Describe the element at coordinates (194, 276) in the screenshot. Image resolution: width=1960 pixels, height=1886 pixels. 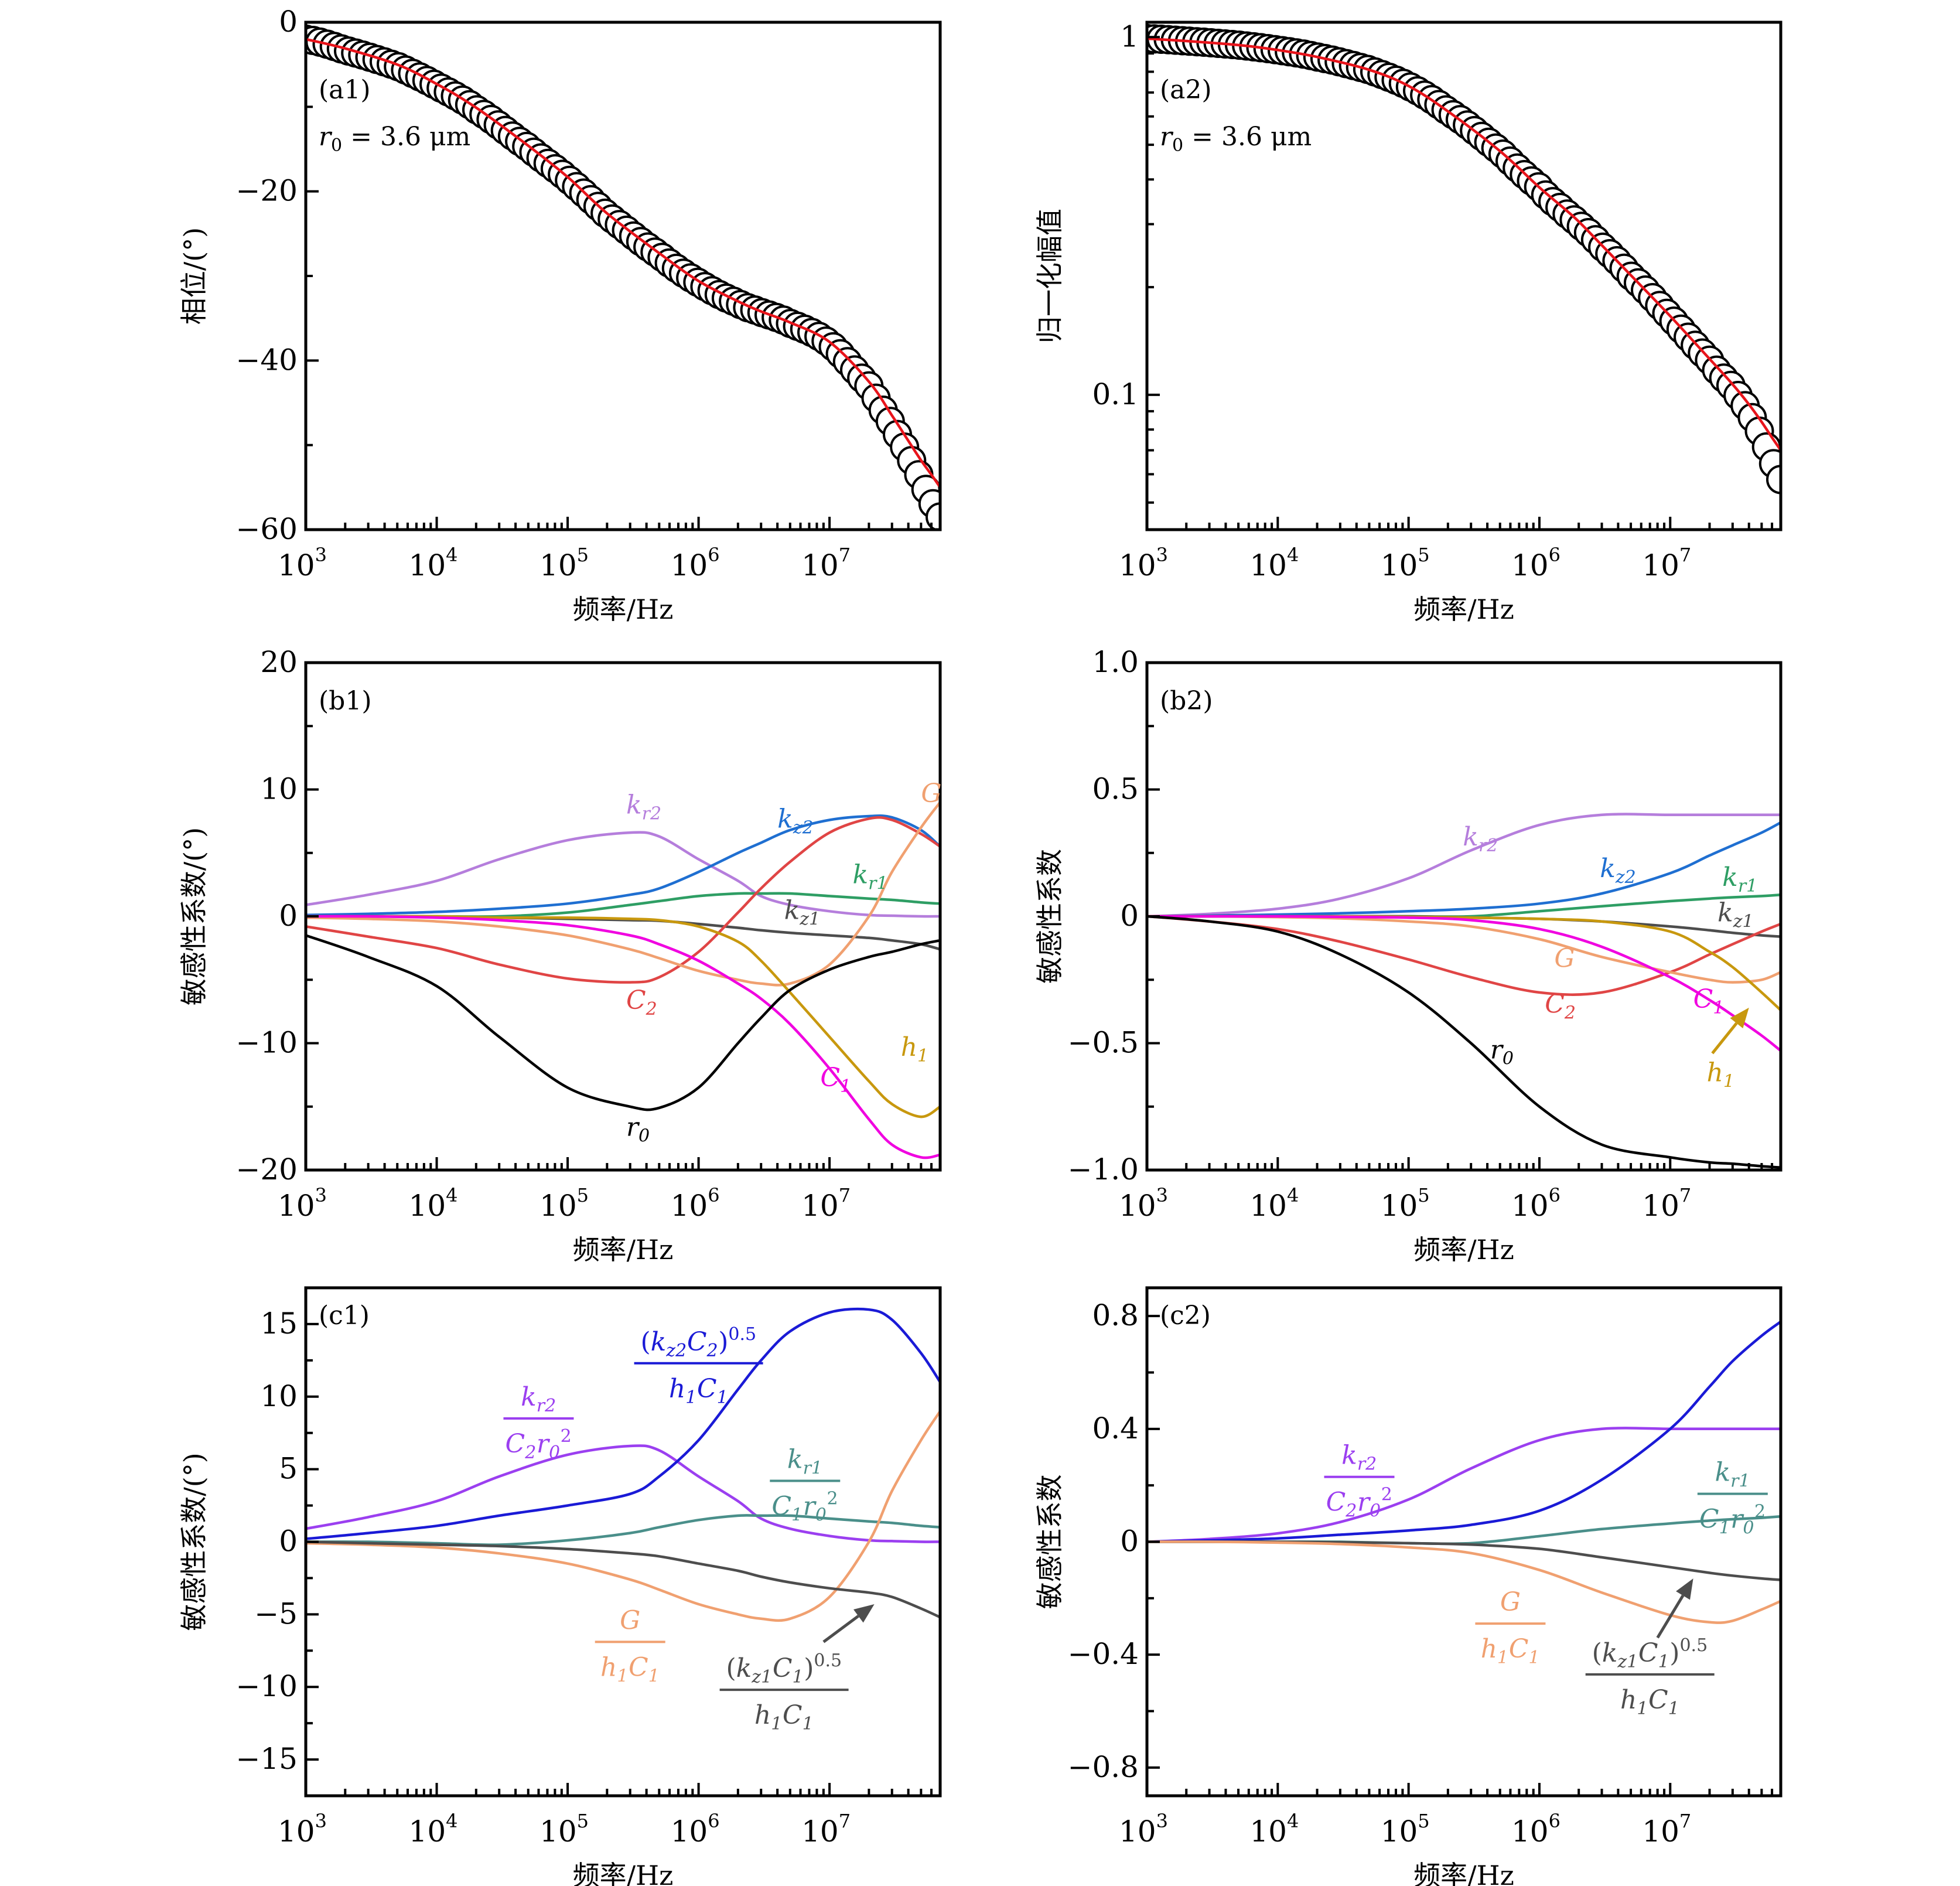
I see `y-axis-title: 相位/(°)` at that location.